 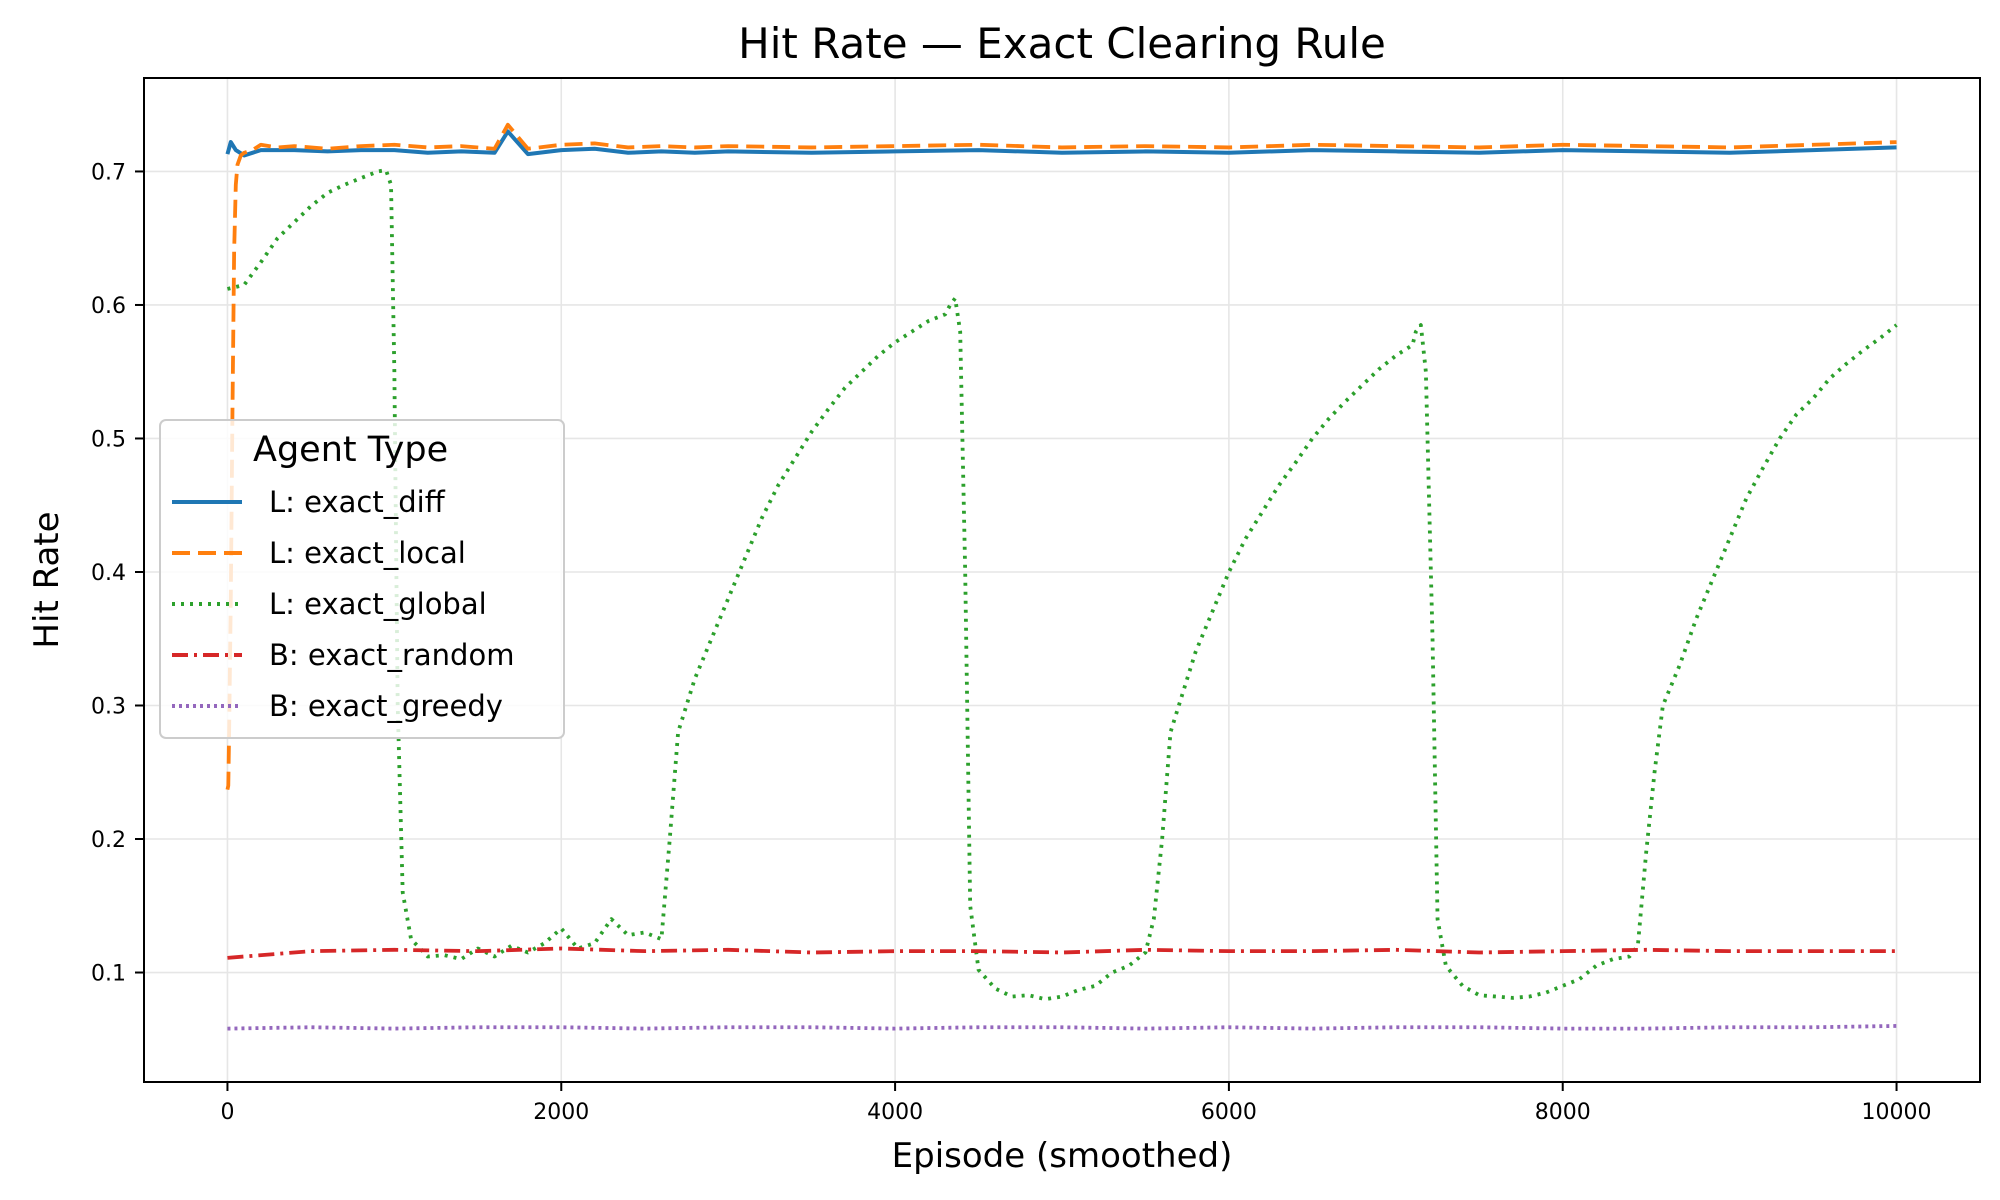 I want to click on x-axis-label: Episode (smoothed), so click(x=1062, y=1156).